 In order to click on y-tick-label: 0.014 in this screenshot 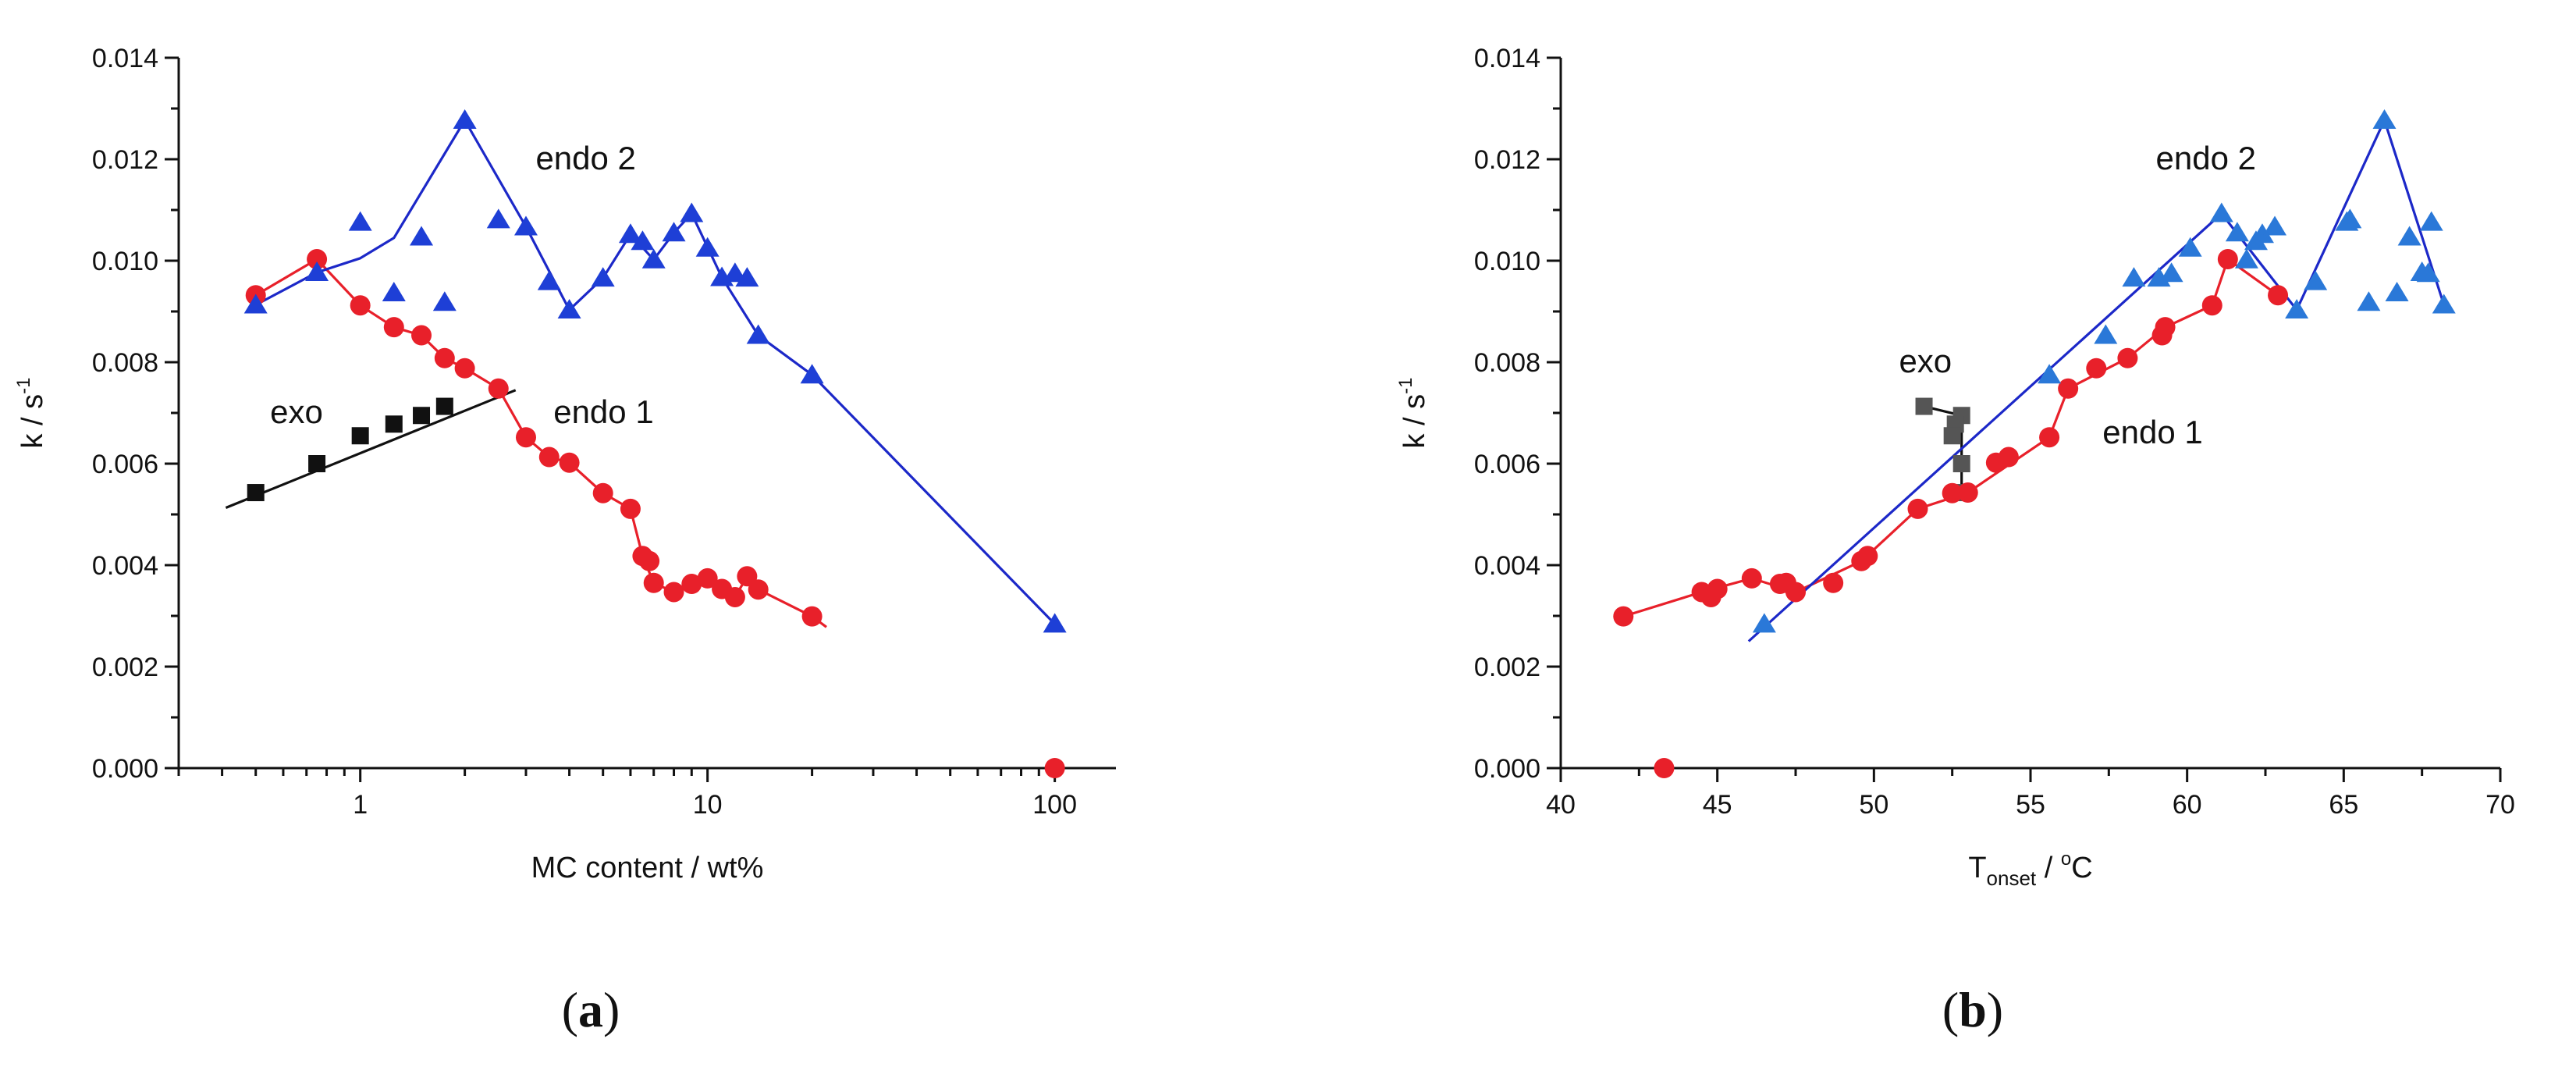, I will do `click(1507, 58)`.